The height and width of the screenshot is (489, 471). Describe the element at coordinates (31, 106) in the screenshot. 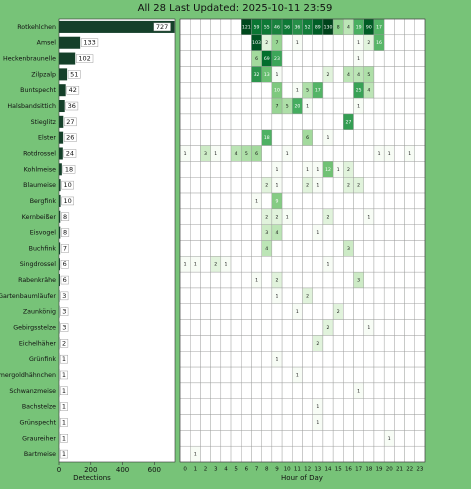

I see `y-tick-label: Halsbandsittich` at that location.